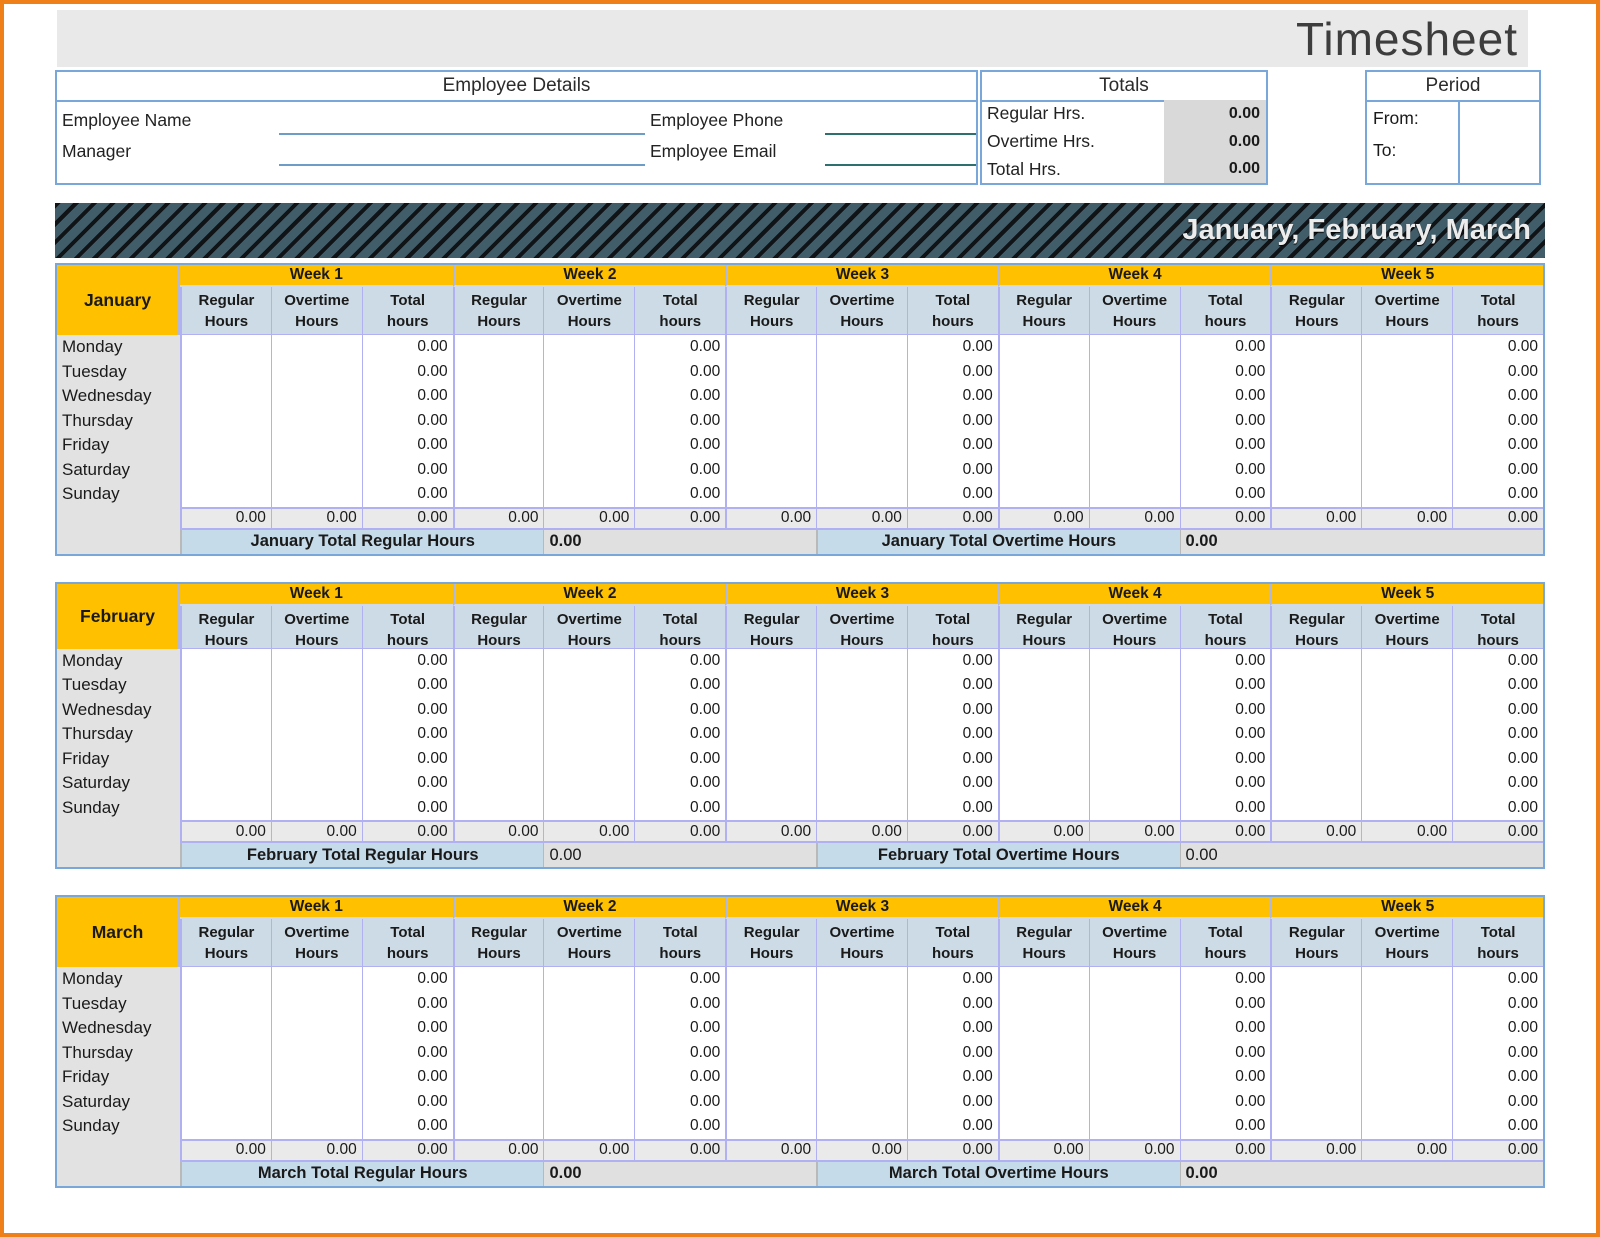 Image resolution: width=1600 pixels, height=1237 pixels. Describe the element at coordinates (900, 134) in the screenshot. I see `employee-phone-input` at that location.